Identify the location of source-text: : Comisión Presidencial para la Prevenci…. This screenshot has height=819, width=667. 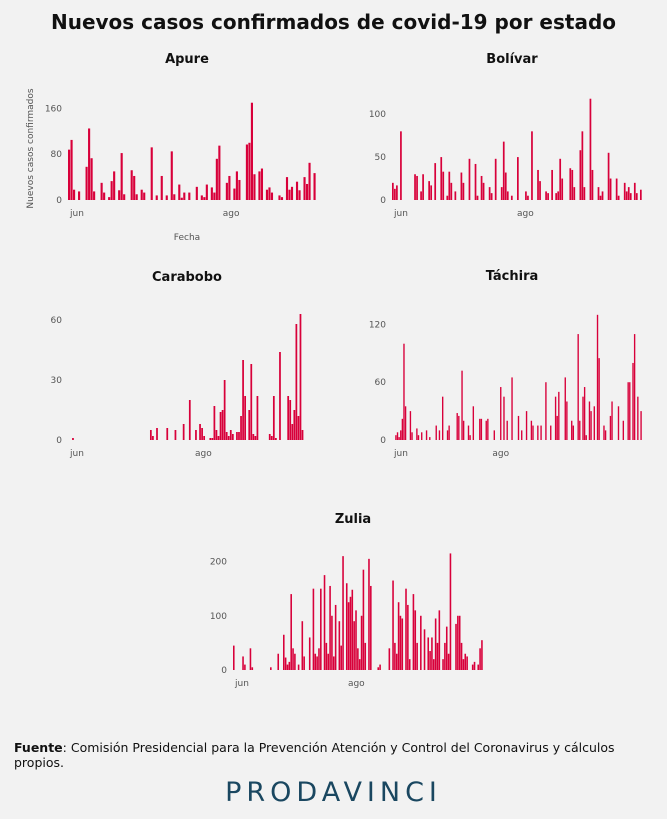
(314, 755).